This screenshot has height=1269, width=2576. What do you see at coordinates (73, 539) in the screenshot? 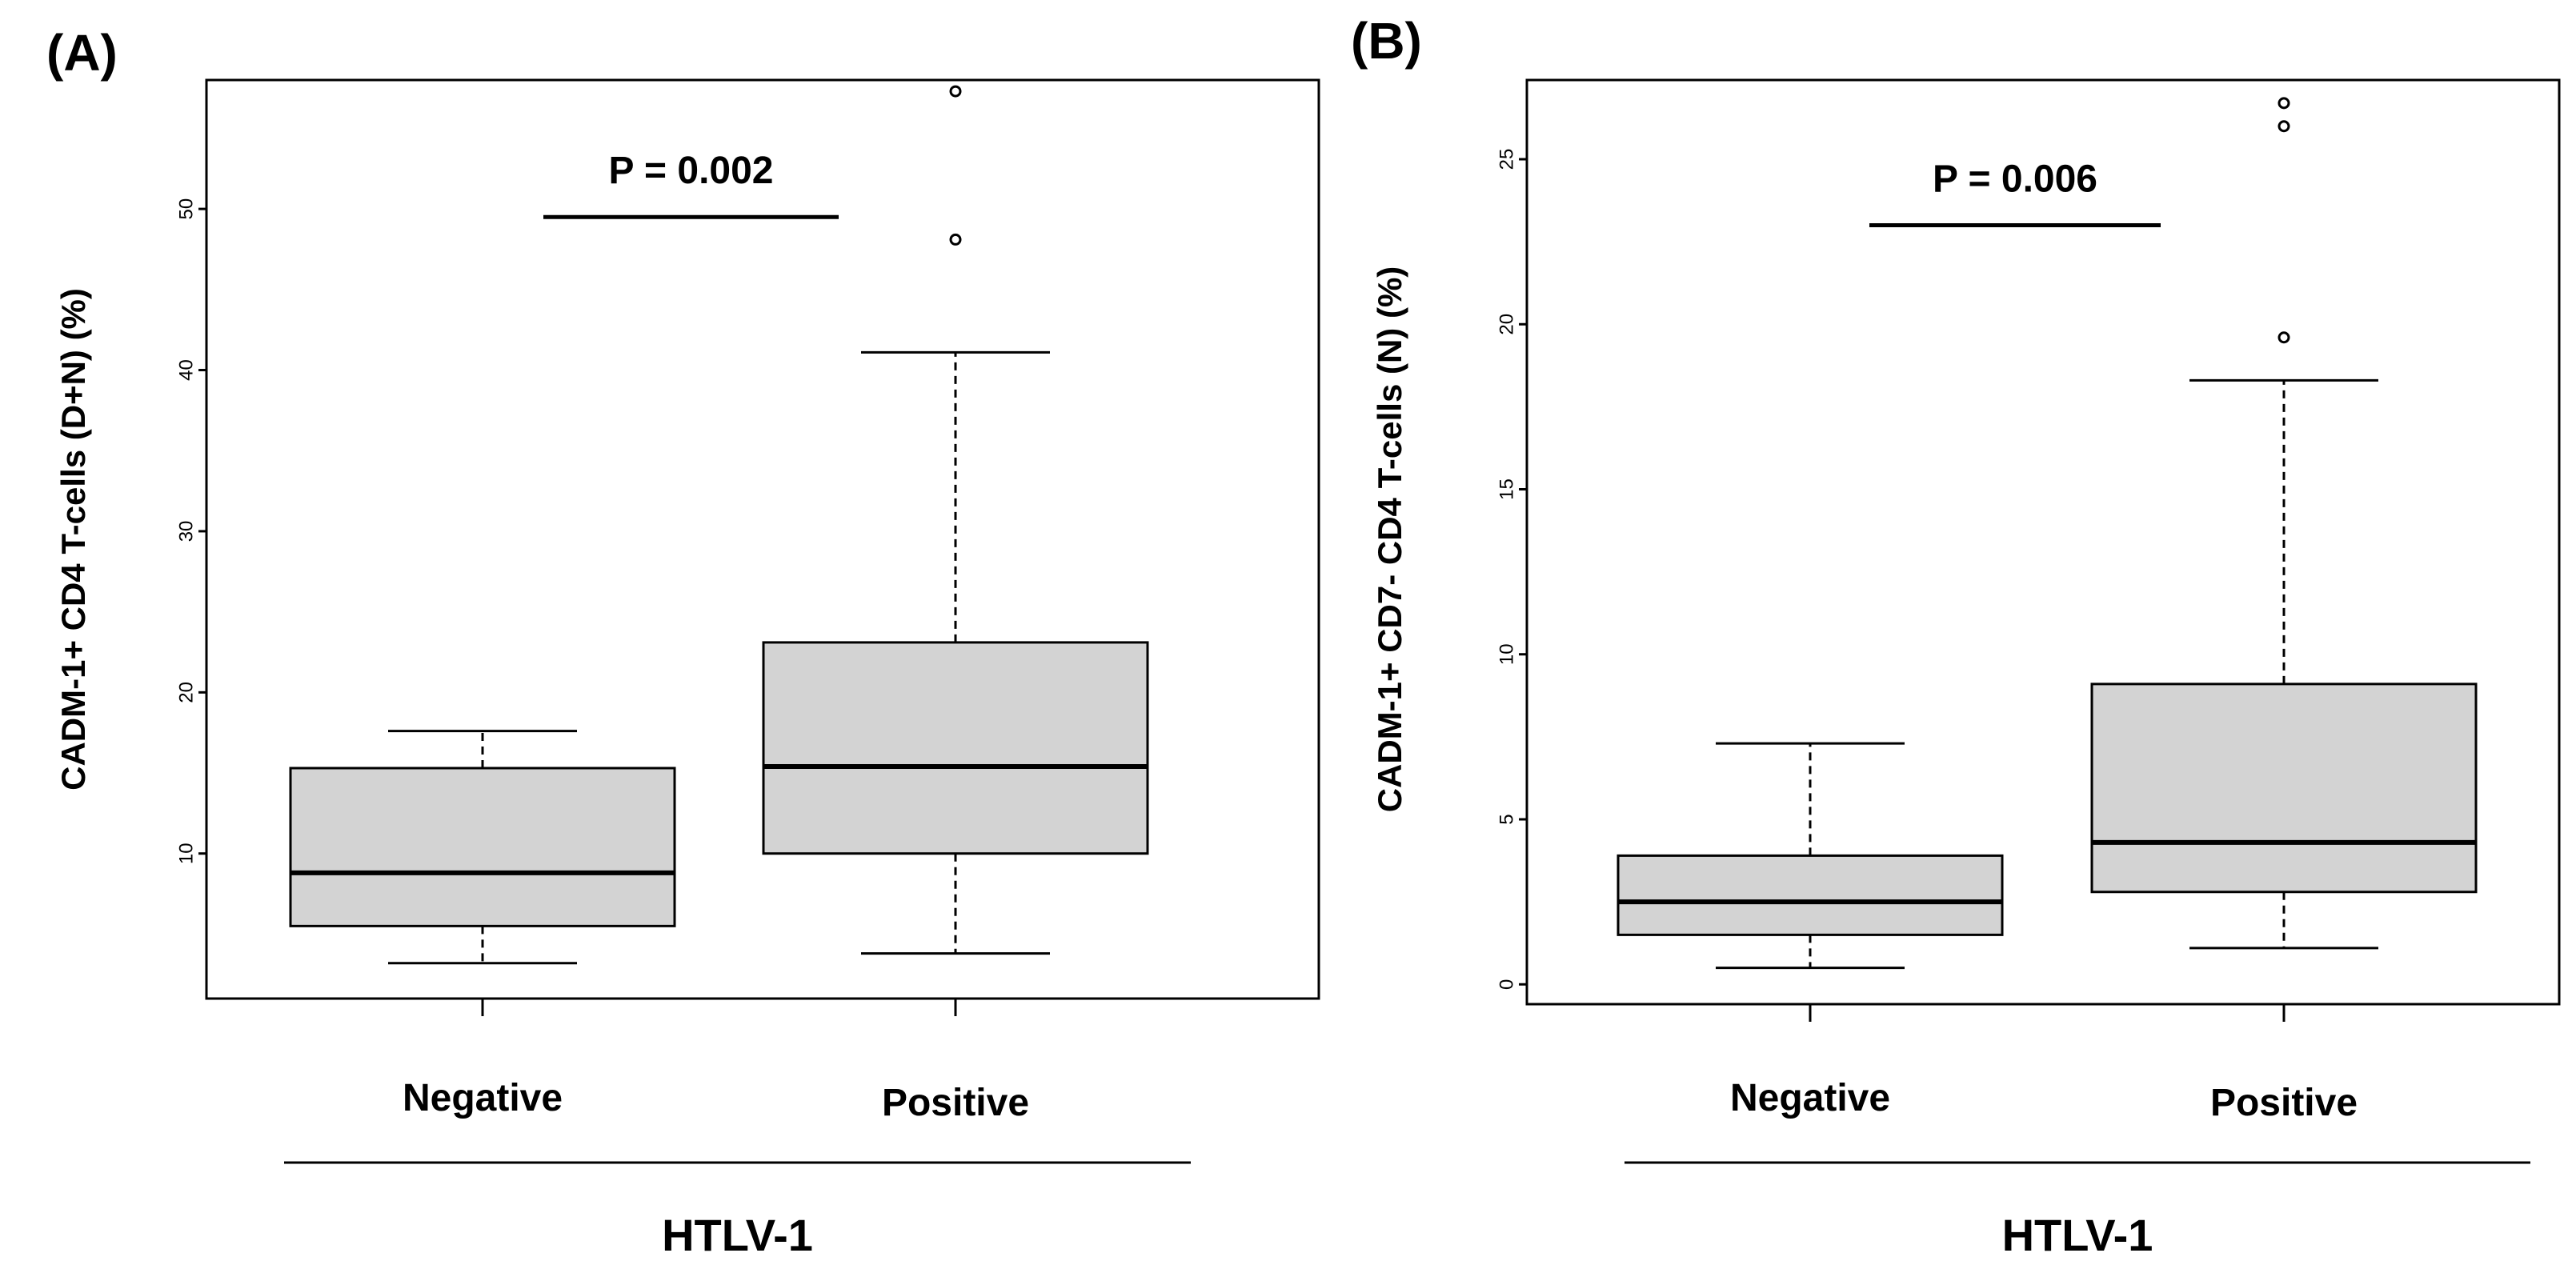
I see `y-axis-label: CADM-1+ CD4 T-cells (D+N) (%)` at bounding box center [73, 539].